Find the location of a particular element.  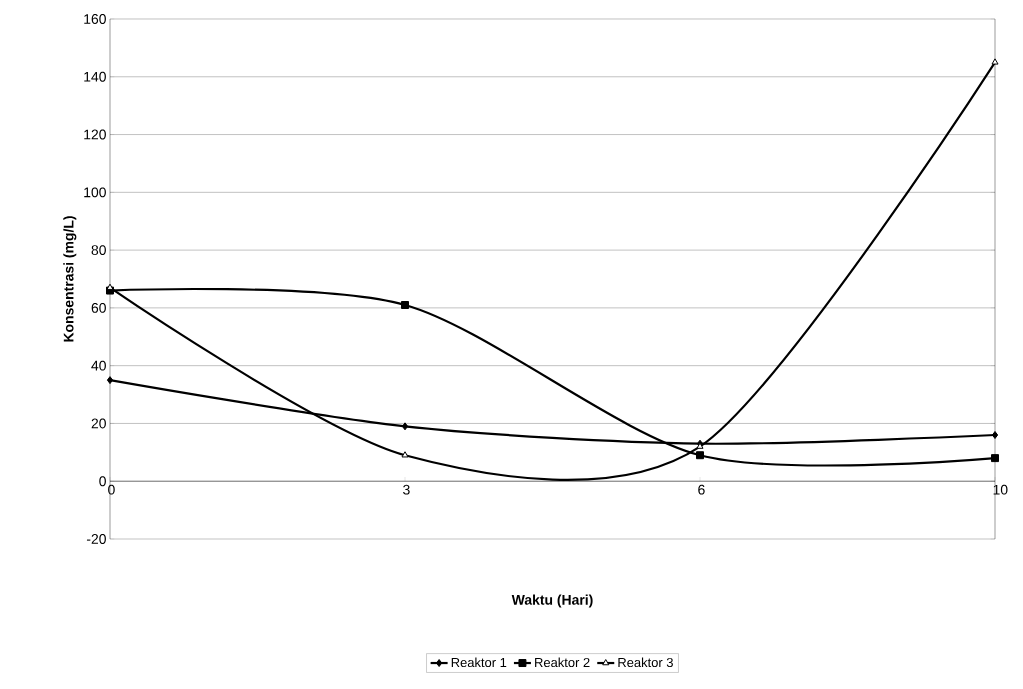

y-tick-label: 40 is located at coordinates (98, 365).